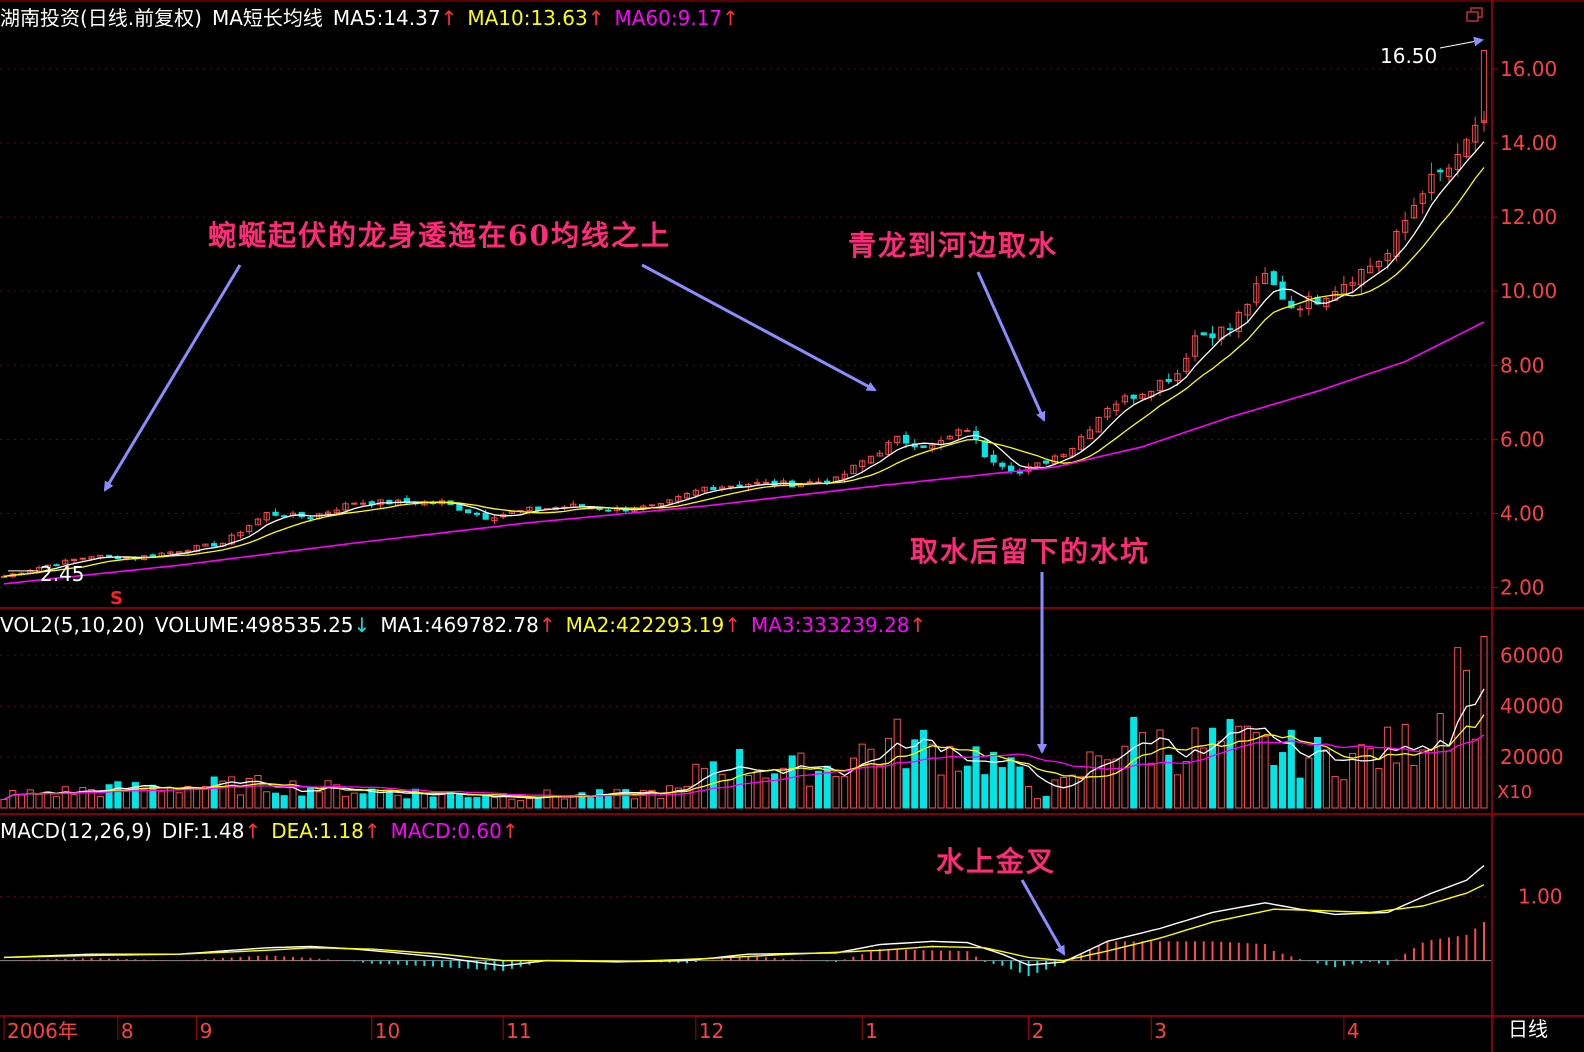  What do you see at coordinates (116, 598) in the screenshot?
I see `sell-signal-marker: S` at bounding box center [116, 598].